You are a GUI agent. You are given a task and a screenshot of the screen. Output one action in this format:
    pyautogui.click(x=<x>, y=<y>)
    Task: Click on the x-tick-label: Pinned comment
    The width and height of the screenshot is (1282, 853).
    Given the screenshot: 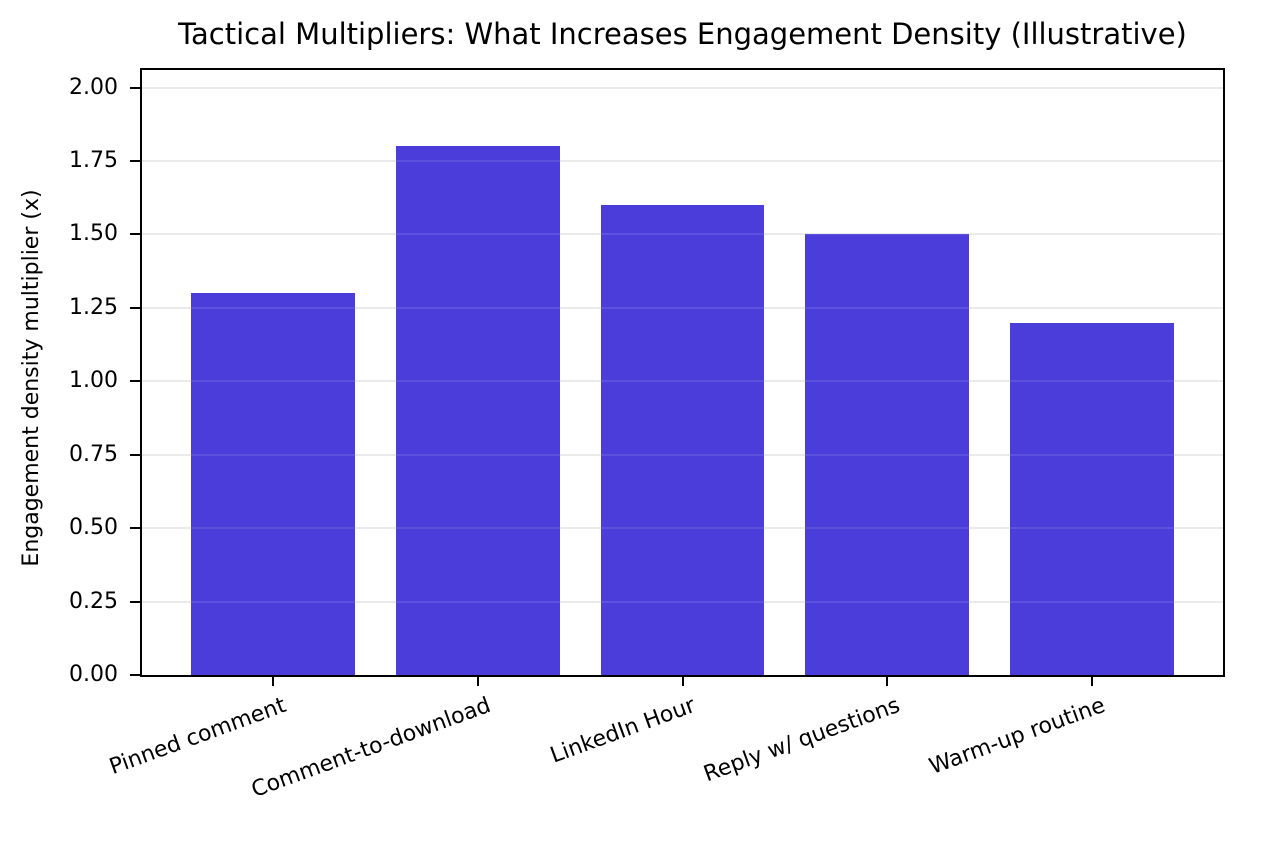 What is the action you would take?
    pyautogui.click(x=198, y=737)
    